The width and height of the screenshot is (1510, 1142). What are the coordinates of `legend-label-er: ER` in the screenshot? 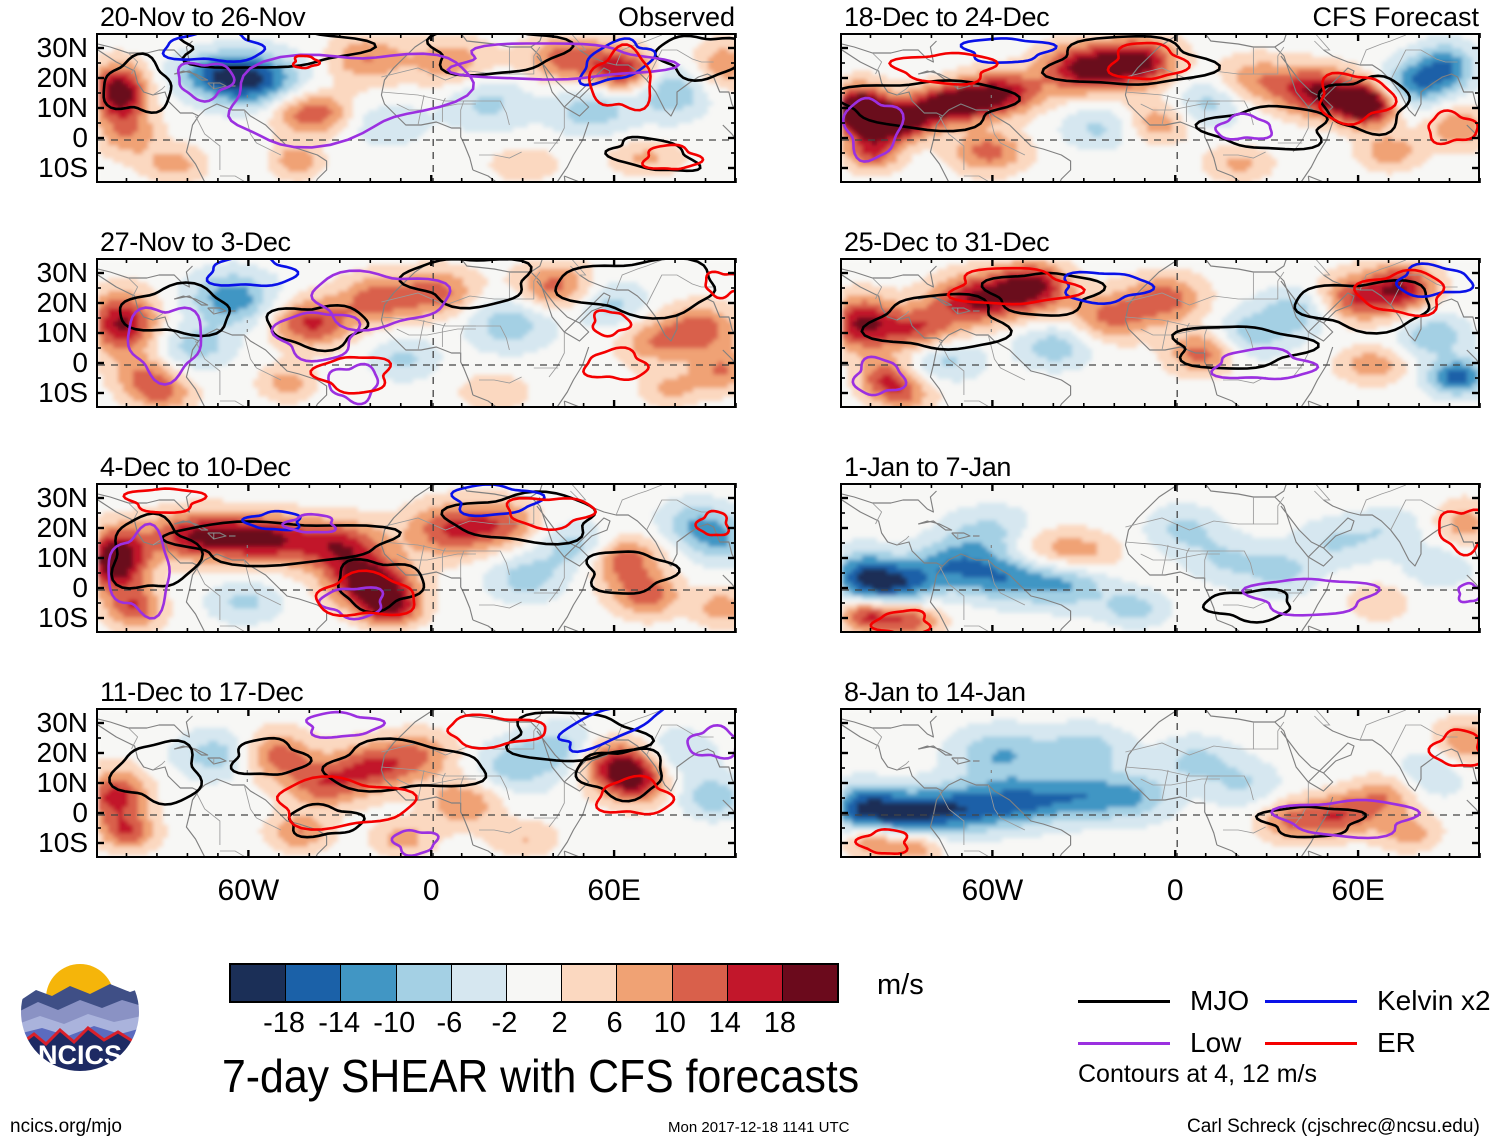 It's located at (1396, 1043).